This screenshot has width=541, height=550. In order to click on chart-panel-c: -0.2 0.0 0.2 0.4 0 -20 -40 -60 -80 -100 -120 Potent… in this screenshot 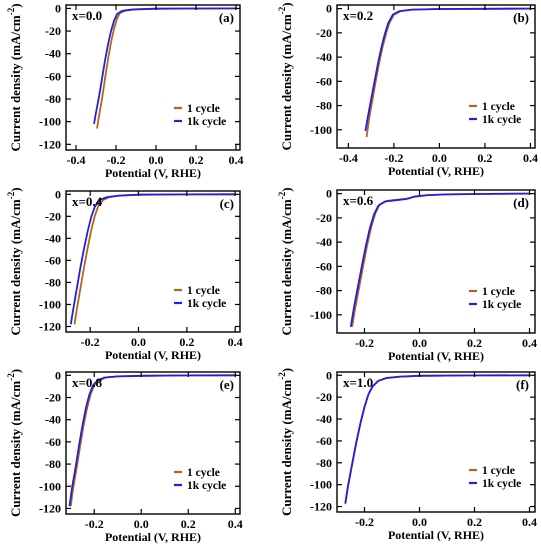, I will do `click(124, 274)`.